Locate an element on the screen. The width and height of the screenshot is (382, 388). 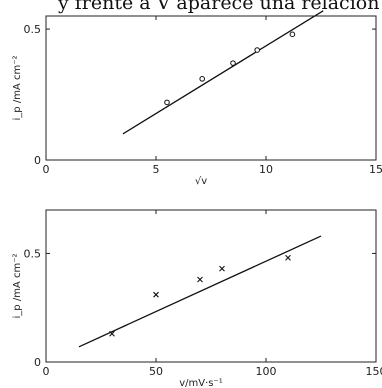
x-tick-label: 150 is located at coordinates (374, 371).